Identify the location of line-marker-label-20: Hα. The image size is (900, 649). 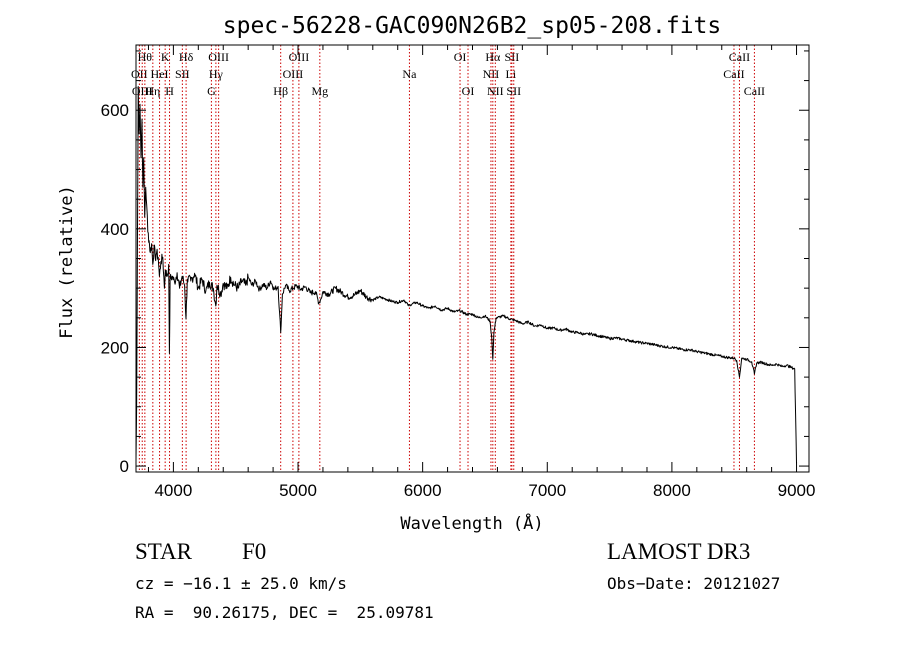
(493, 57).